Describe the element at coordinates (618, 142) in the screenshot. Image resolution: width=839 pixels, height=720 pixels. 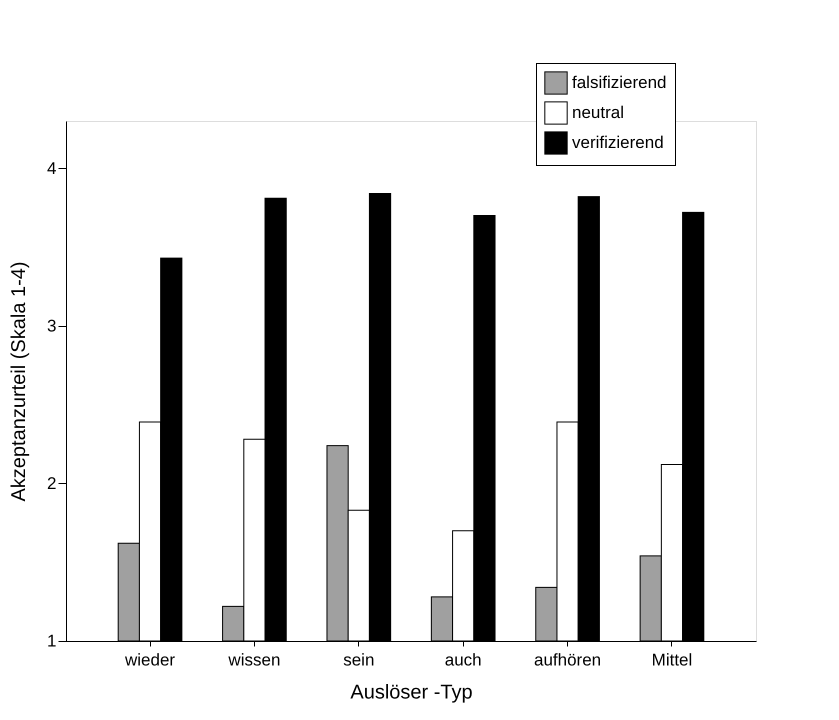
I see `legend-label: verifizierend` at that location.